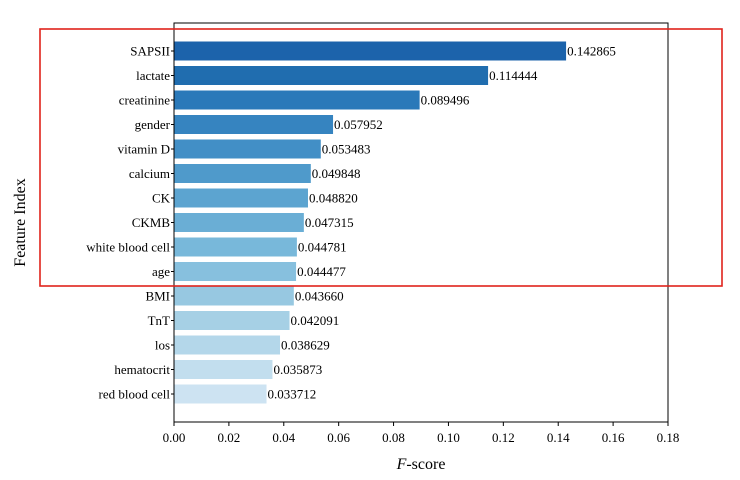 The height and width of the screenshot is (480, 740). What do you see at coordinates (322, 247) in the screenshot?
I see `value-label-white-blood-cell: 0.044781` at bounding box center [322, 247].